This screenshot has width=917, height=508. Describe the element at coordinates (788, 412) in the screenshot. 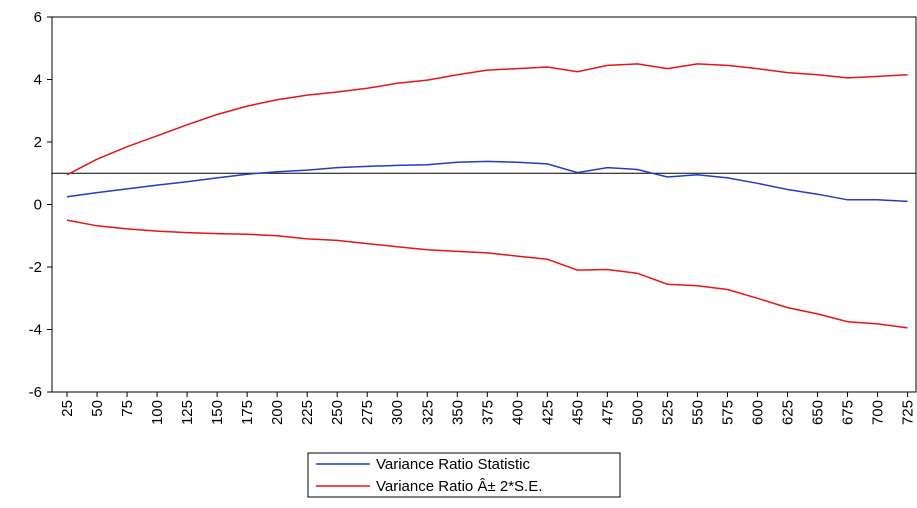

I see `x-tick-label: 625` at that location.